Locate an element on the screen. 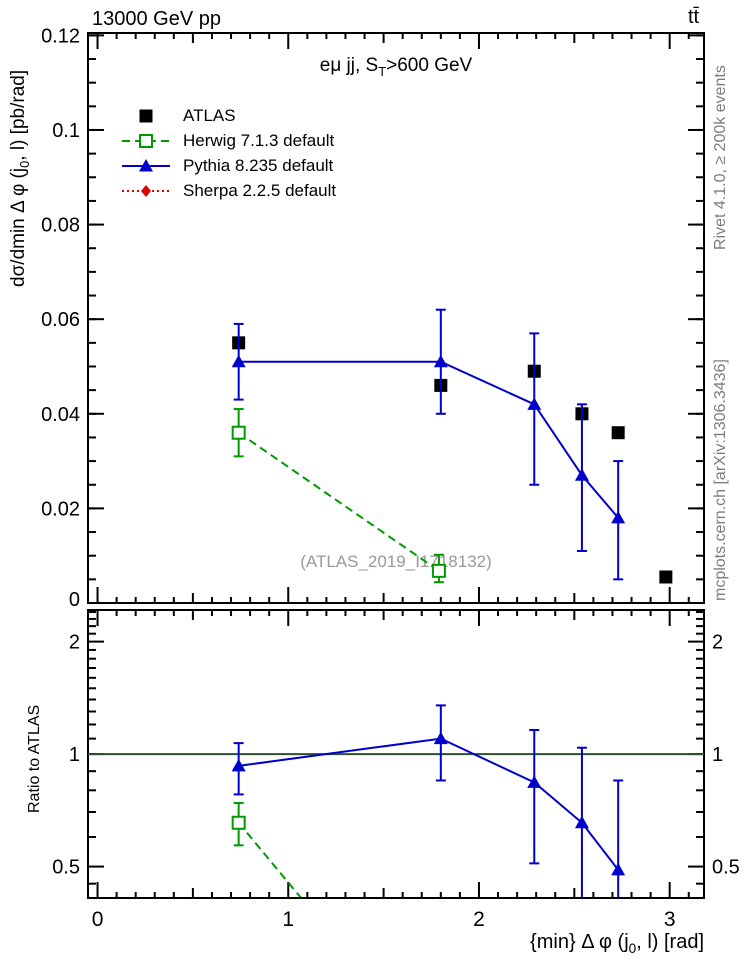  legend-label-herwig: Herwig 7.1.3 default is located at coordinates (259, 140).